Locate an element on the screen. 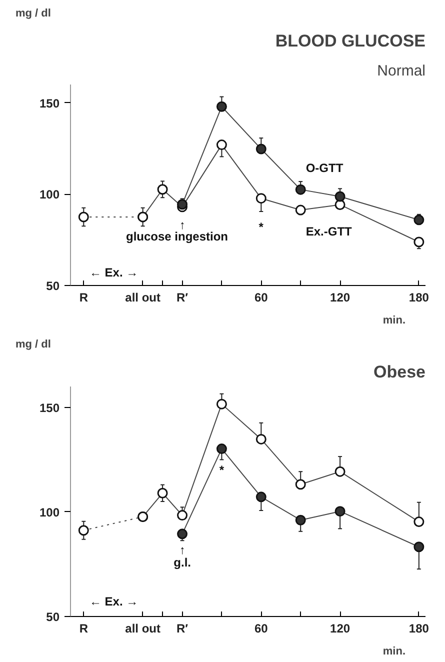  chart-title: BLOOD GLUCOSE is located at coordinates (350, 41).